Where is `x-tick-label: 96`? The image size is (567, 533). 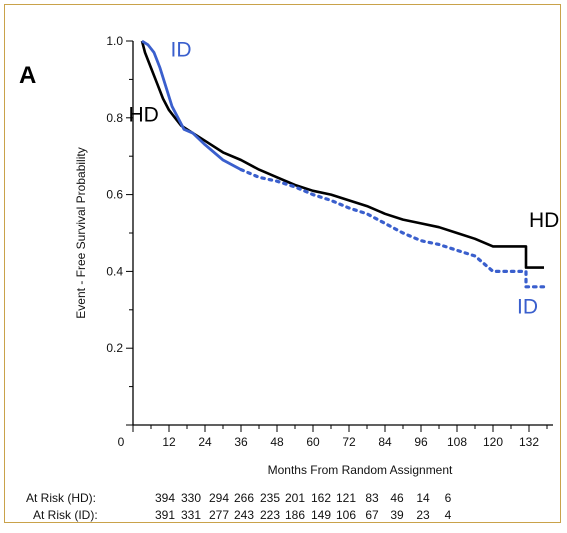
x-tick-label: 96 is located at coordinates (421, 442).